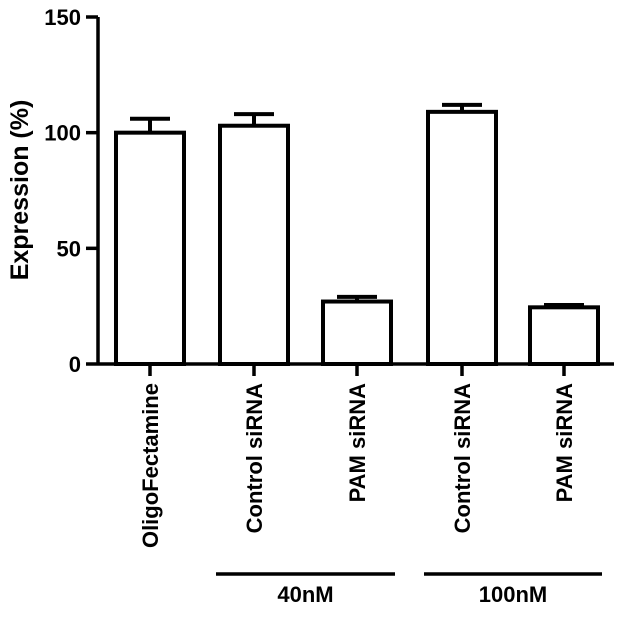 This screenshot has width=630, height=623. Describe the element at coordinates (409, 589) in the screenshot. I see `group-brackets: 40nM 100nM` at that location.